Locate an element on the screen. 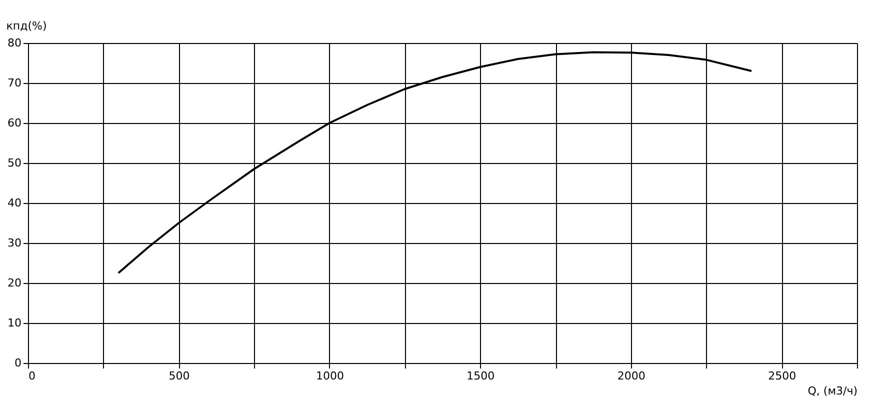 The height and width of the screenshot is (410, 891). y-tick-label: 40 is located at coordinates (15, 203).